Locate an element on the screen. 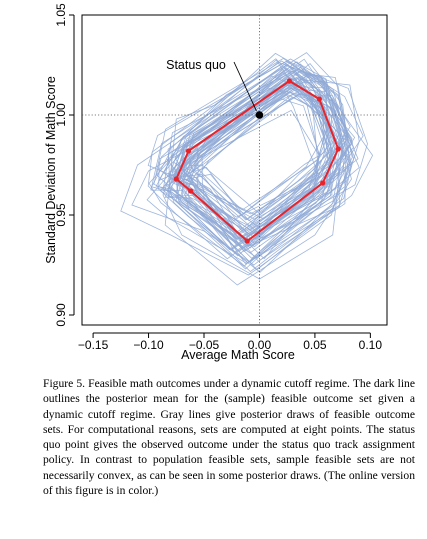  status-quo-point is located at coordinates (259, 115).